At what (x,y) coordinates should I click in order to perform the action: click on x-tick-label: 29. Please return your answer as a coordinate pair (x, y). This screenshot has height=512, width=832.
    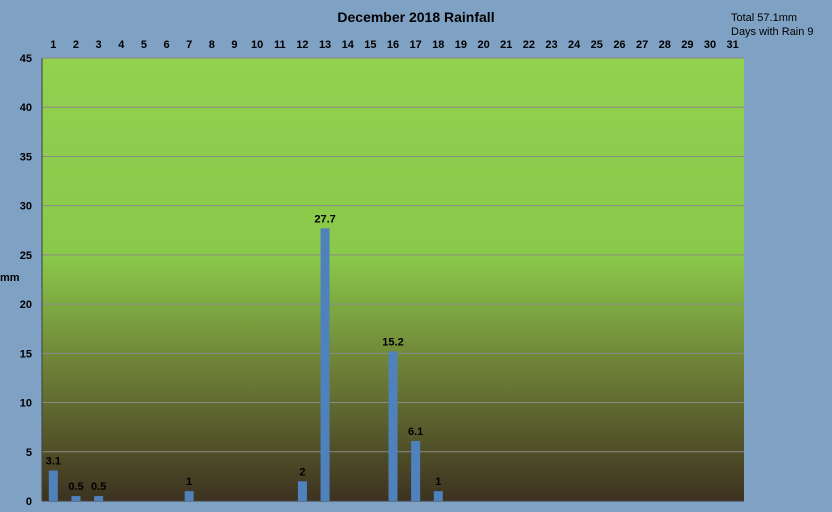
    Looking at the image, I should click on (687, 45).